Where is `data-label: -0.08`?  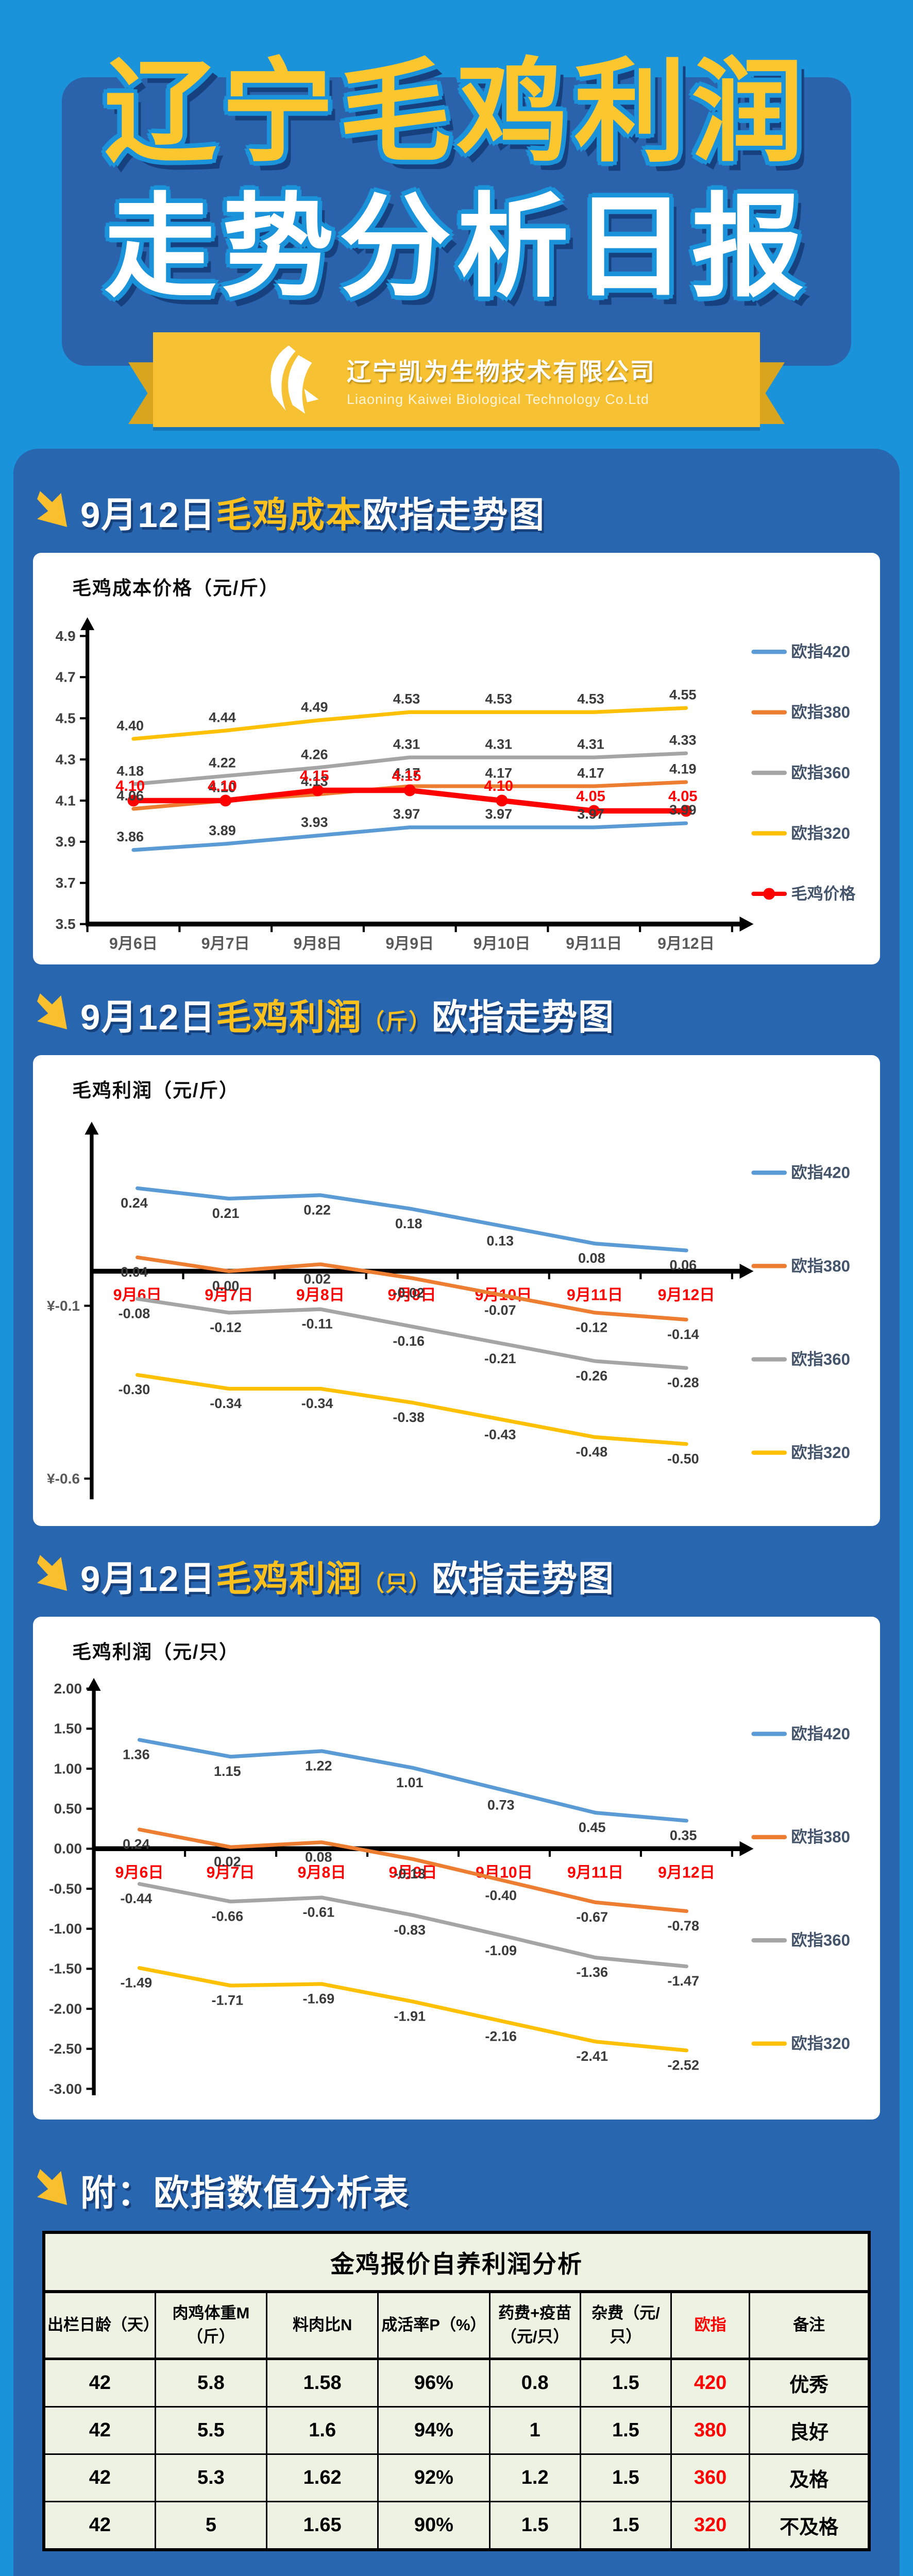
data-label: -0.08 is located at coordinates (134, 1313).